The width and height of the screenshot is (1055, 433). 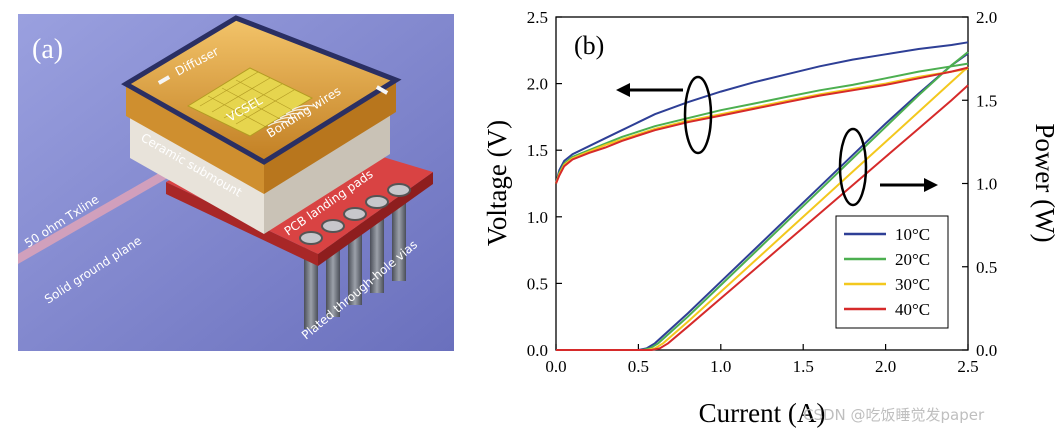 What do you see at coordinates (589, 45) in the screenshot?
I see `panel-b-label: (b)` at bounding box center [589, 45].